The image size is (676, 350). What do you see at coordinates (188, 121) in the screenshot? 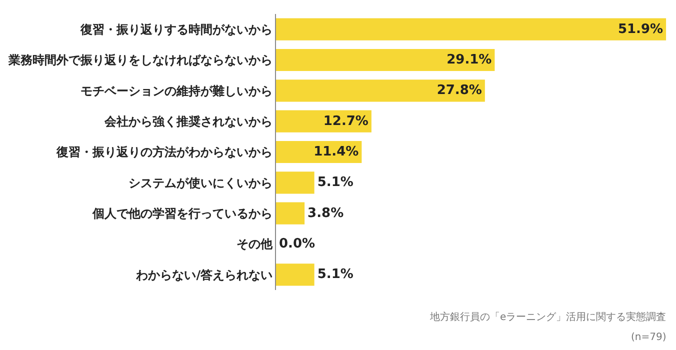
I see `y-tick-label: 会社から強く推奨されないから` at bounding box center [188, 121].